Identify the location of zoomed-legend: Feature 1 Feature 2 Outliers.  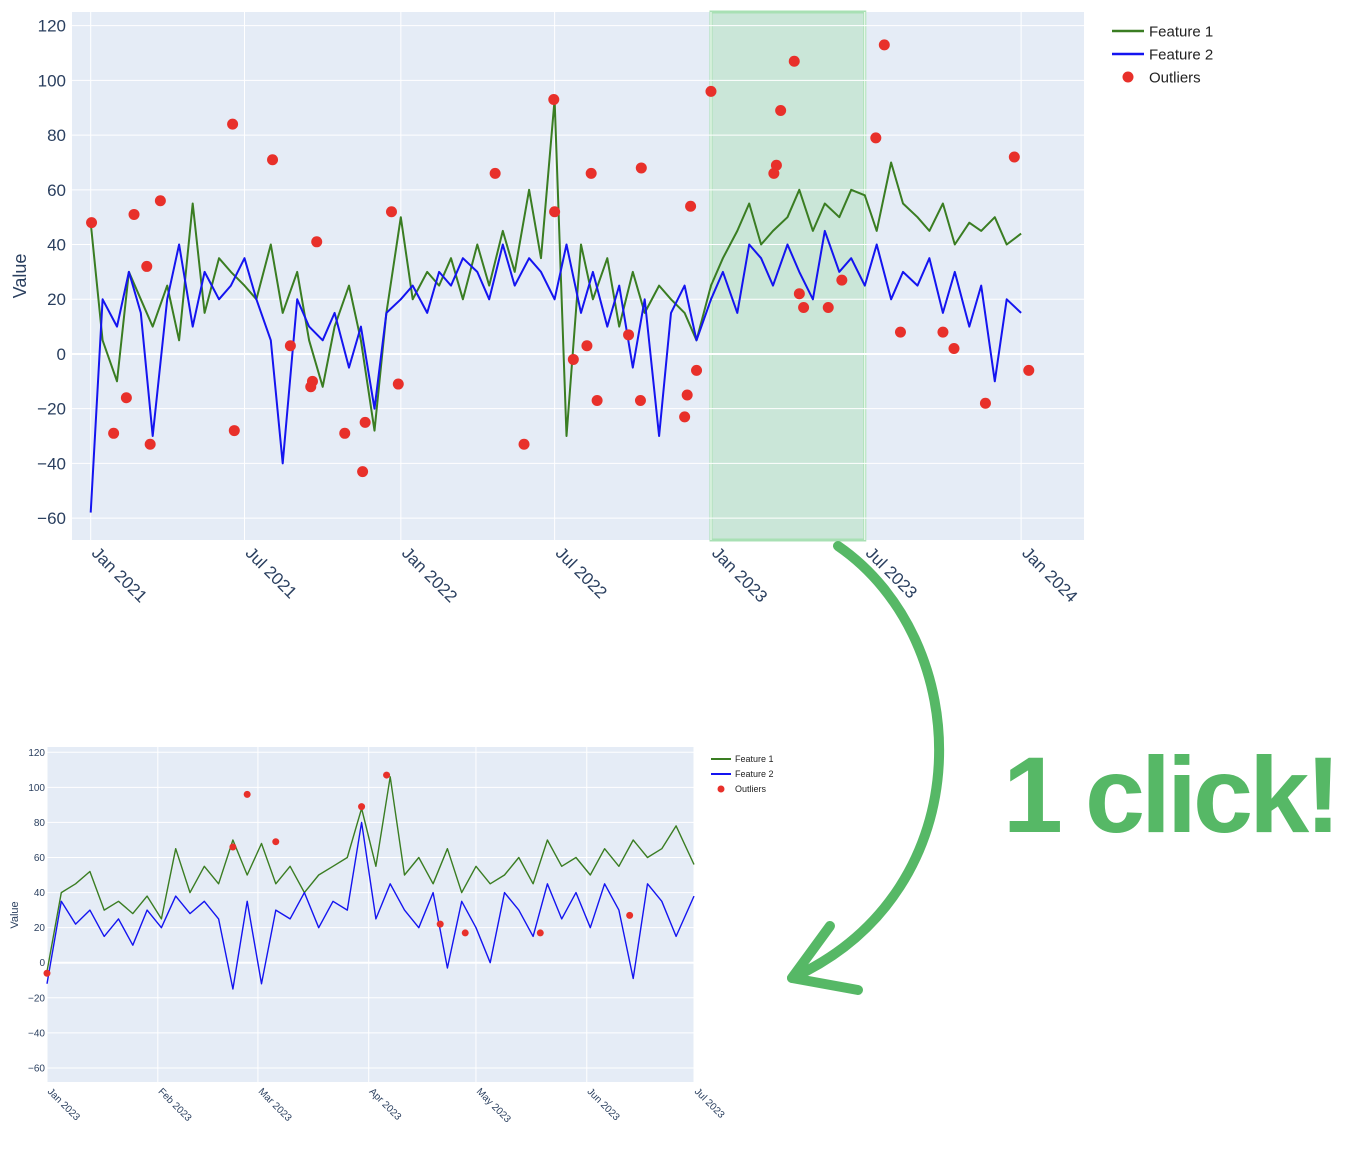
(742, 774).